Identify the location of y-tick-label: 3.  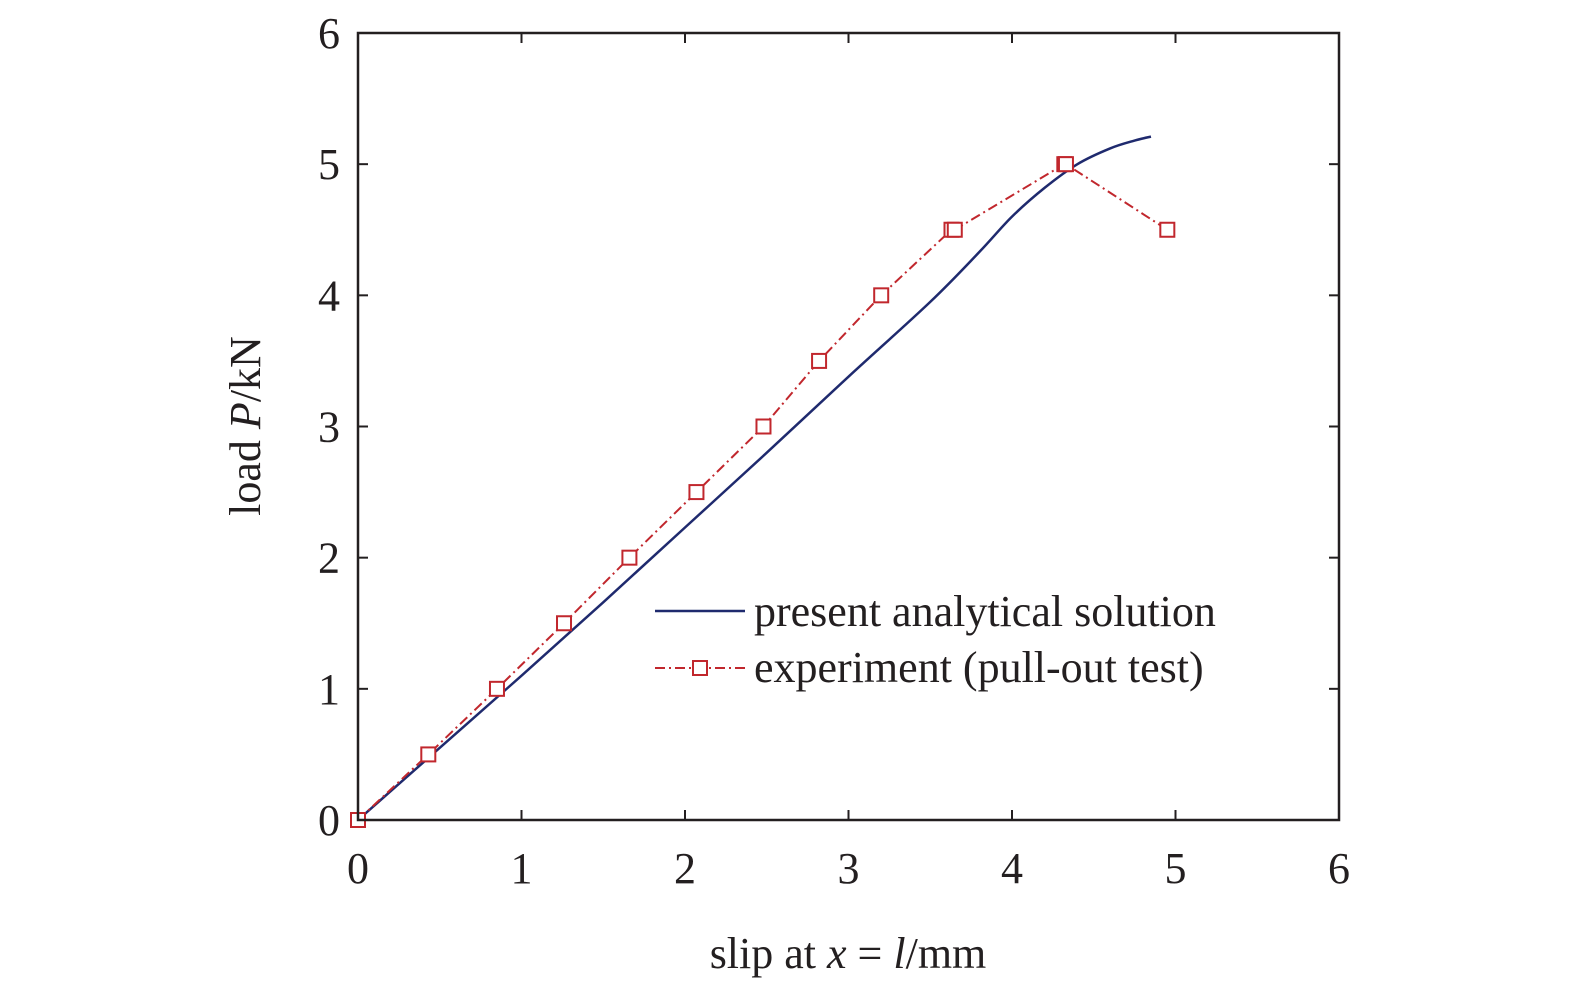
(329, 427).